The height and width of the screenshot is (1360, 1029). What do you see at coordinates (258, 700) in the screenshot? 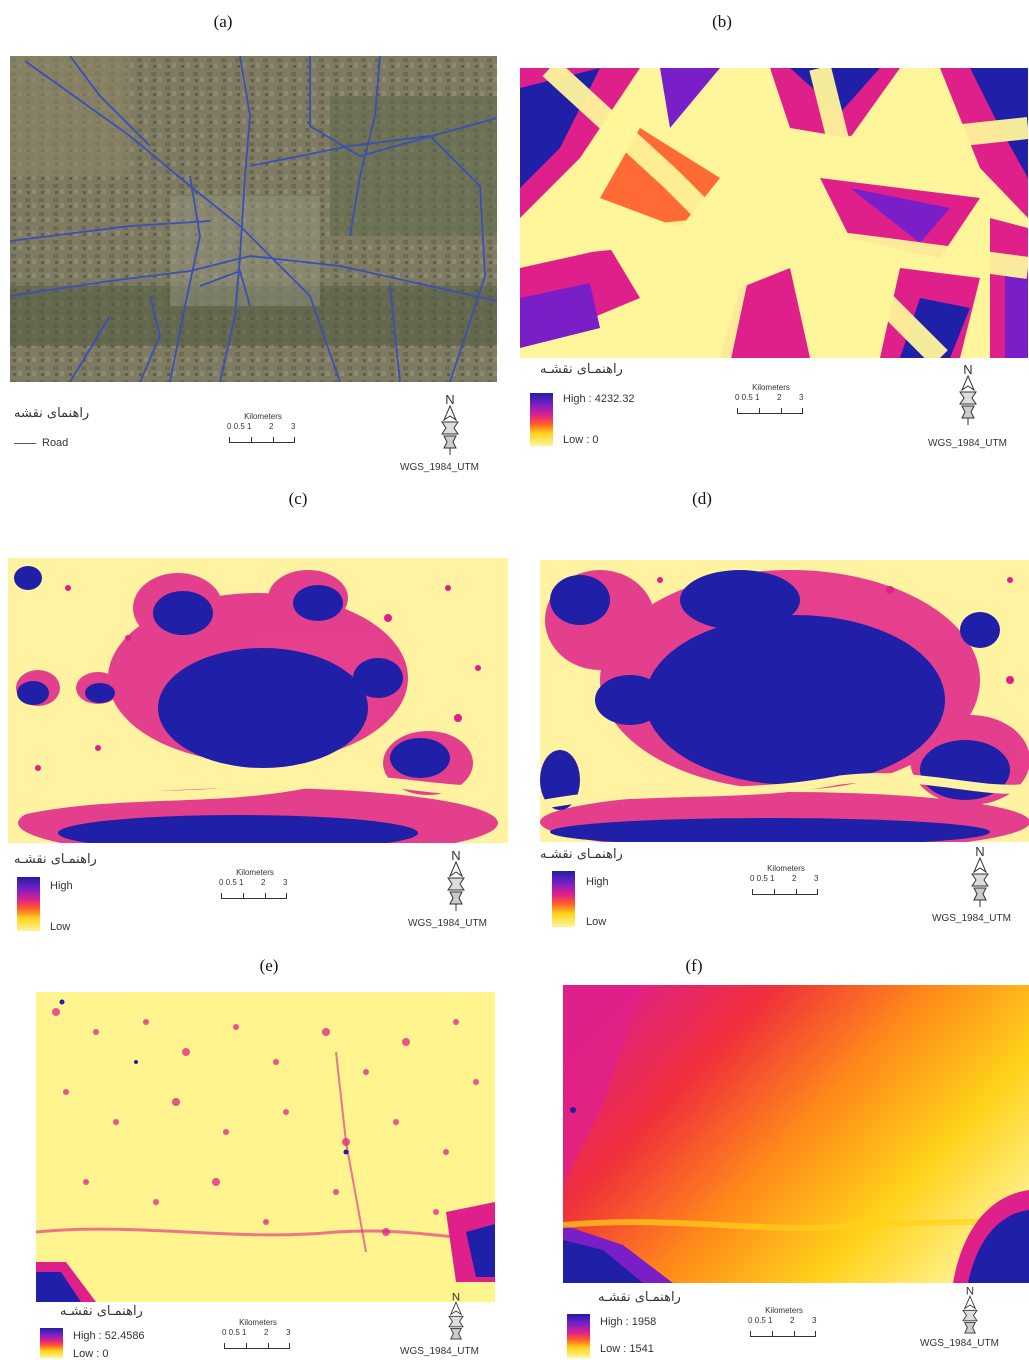
I see `density-map-c` at bounding box center [258, 700].